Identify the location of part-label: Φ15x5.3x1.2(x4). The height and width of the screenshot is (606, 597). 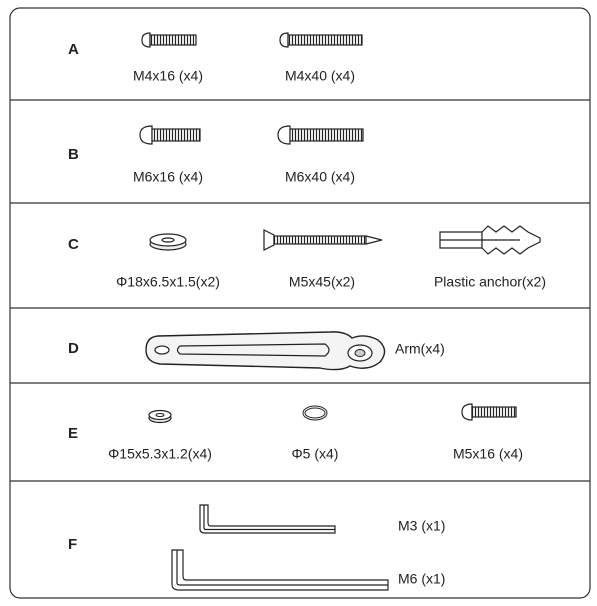
(160, 454).